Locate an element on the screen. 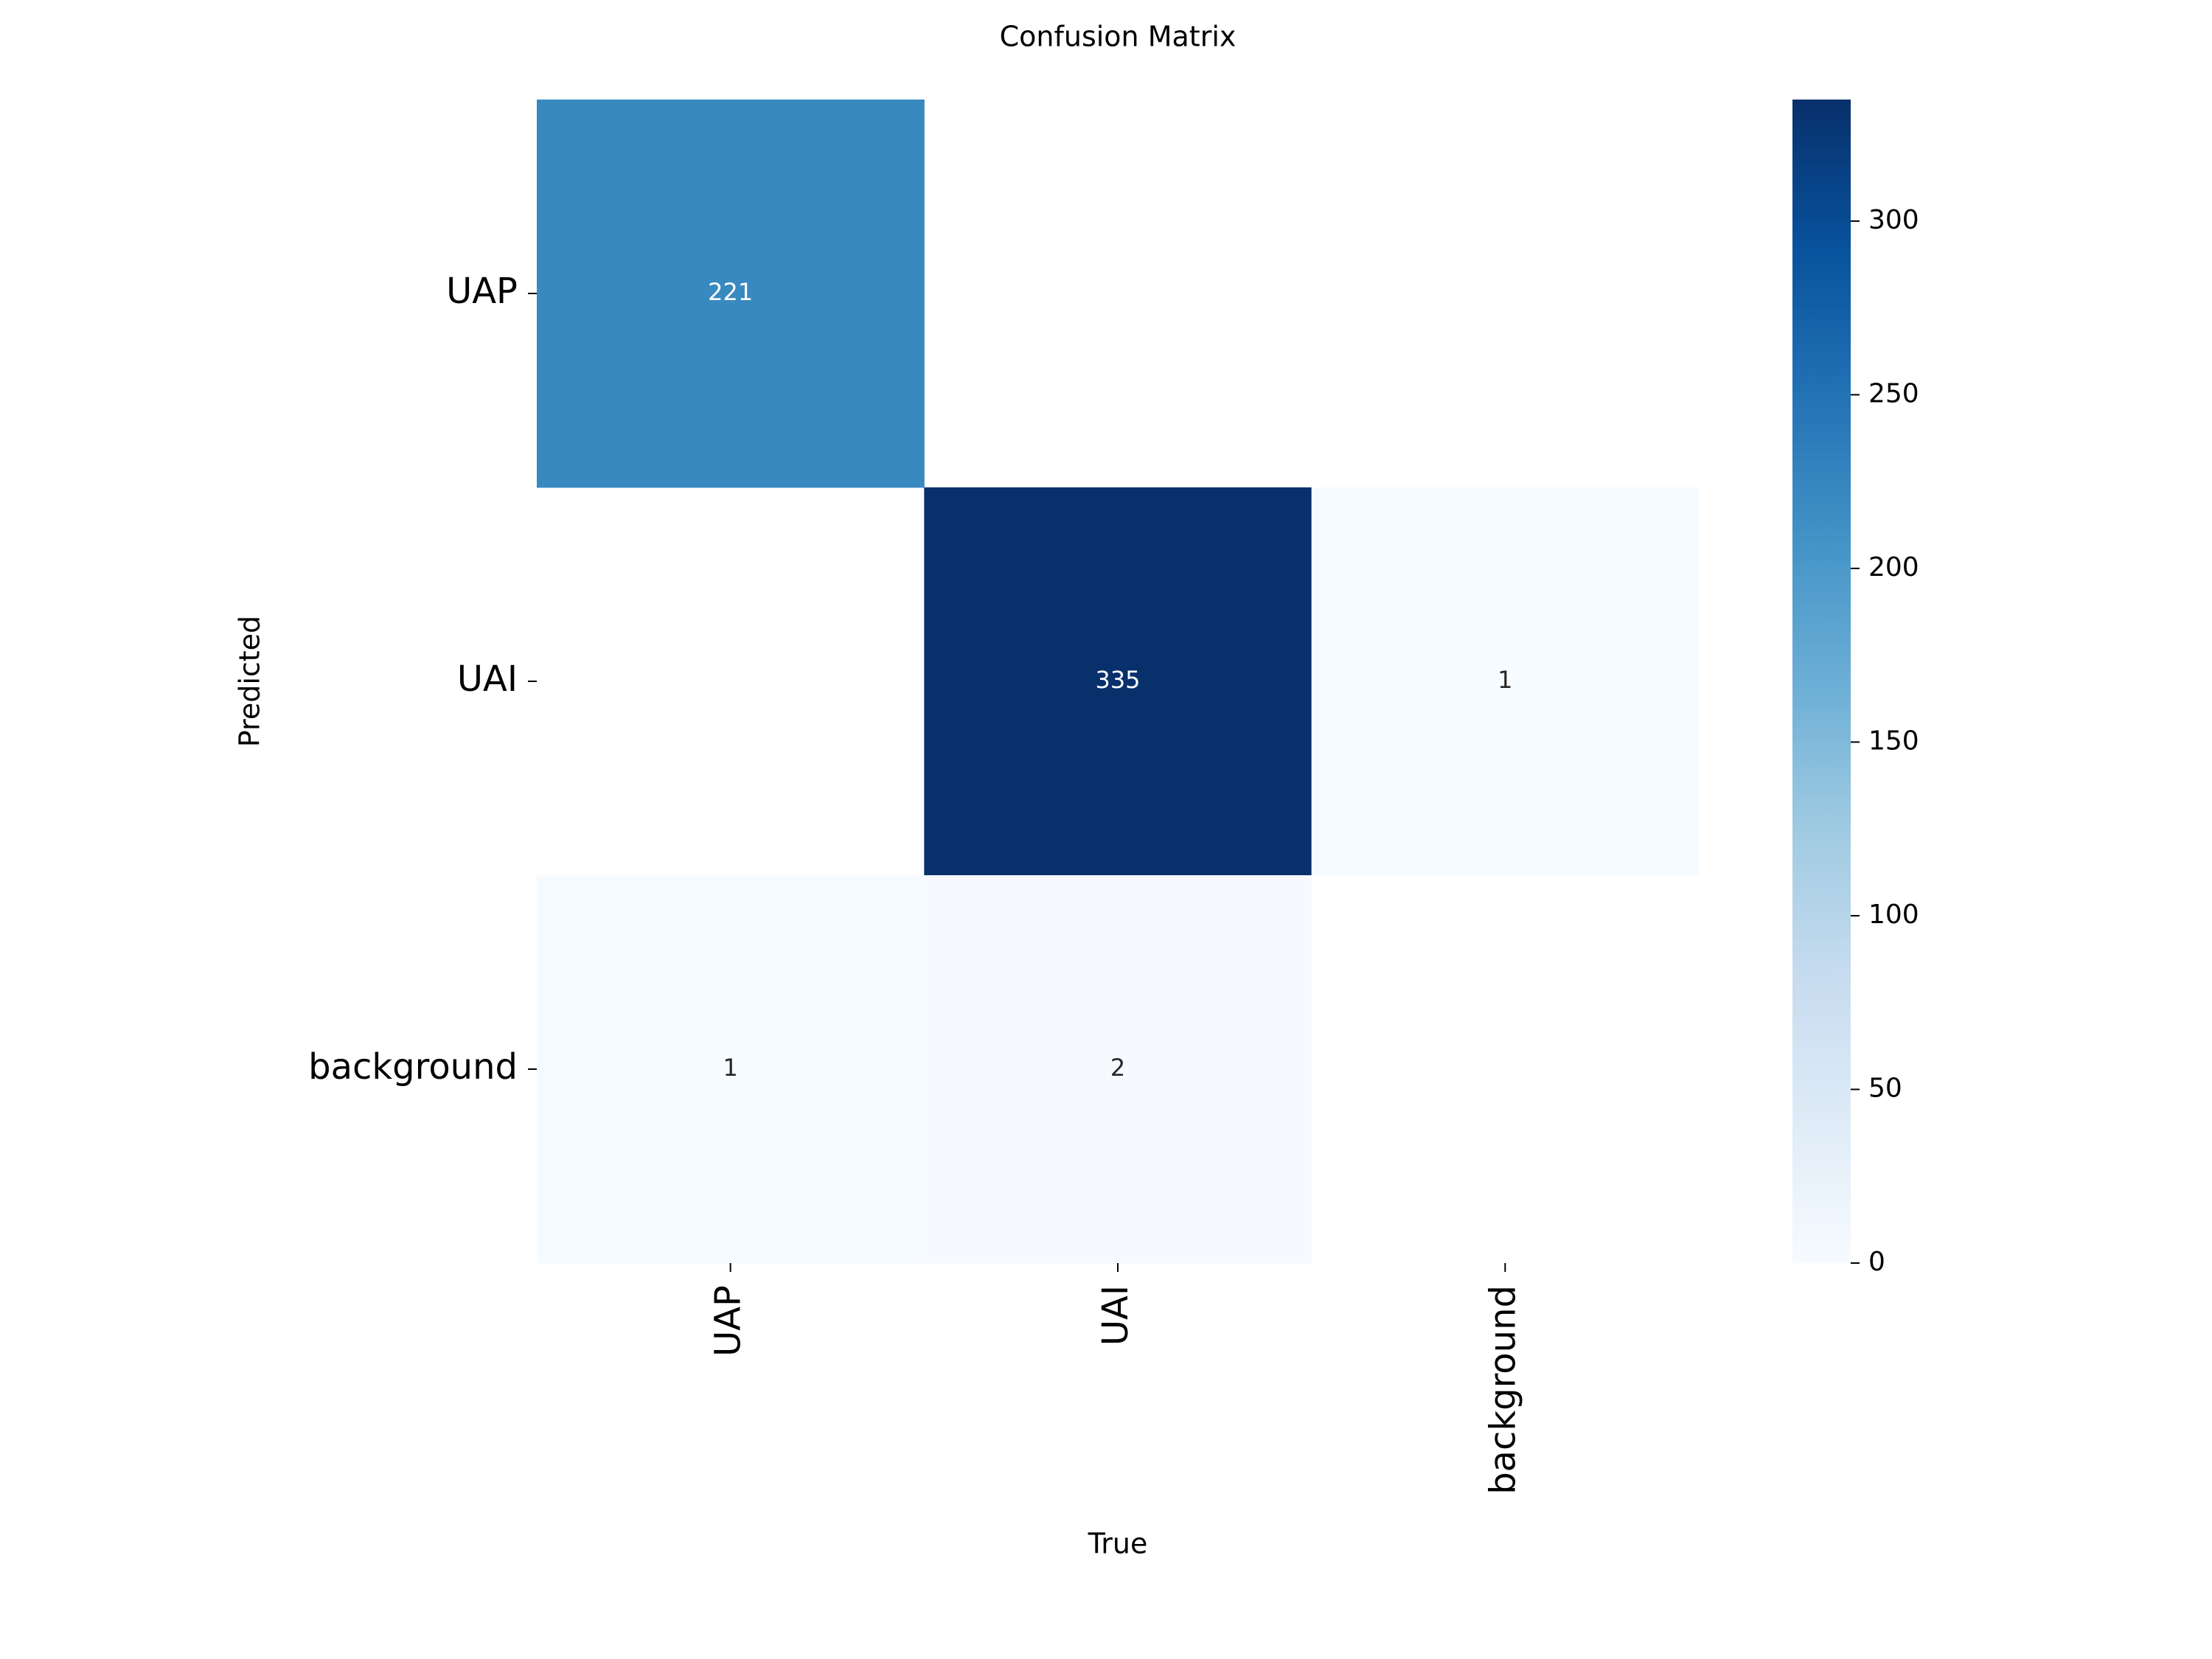 The width and height of the screenshot is (2212, 1659). x-axis-label: True is located at coordinates (1118, 1544).